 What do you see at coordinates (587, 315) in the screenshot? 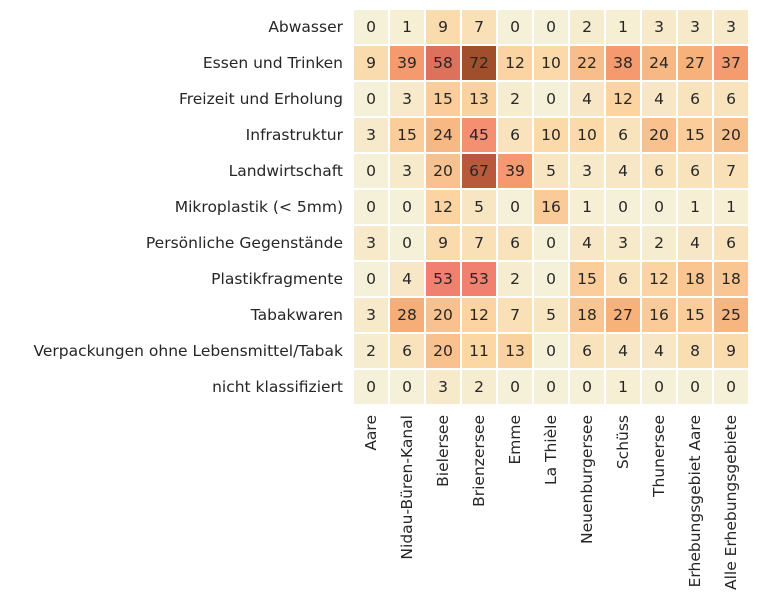
I see `cell-value-label: 18` at bounding box center [587, 315].